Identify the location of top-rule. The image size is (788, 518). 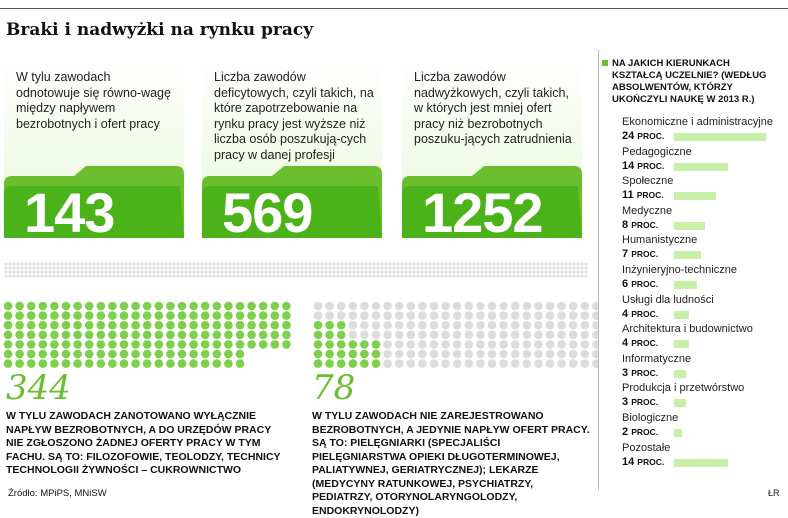
(394, 8).